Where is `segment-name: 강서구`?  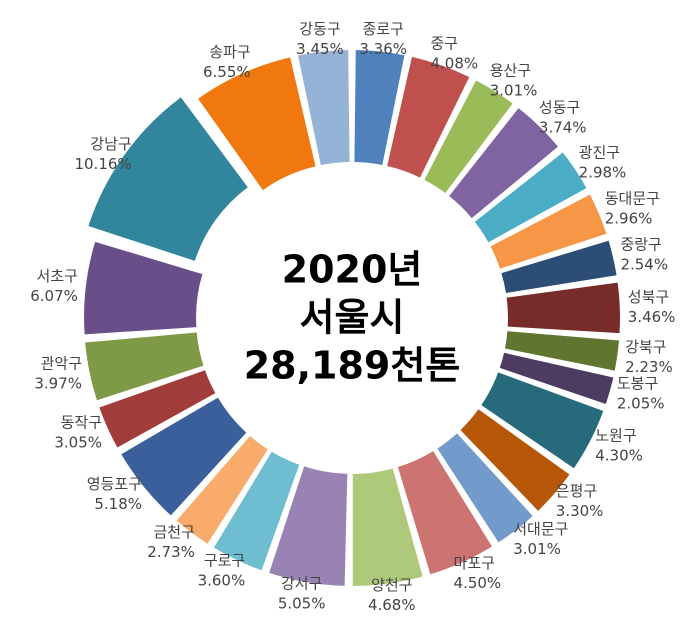
segment-name: 강서구 is located at coordinates (301, 583).